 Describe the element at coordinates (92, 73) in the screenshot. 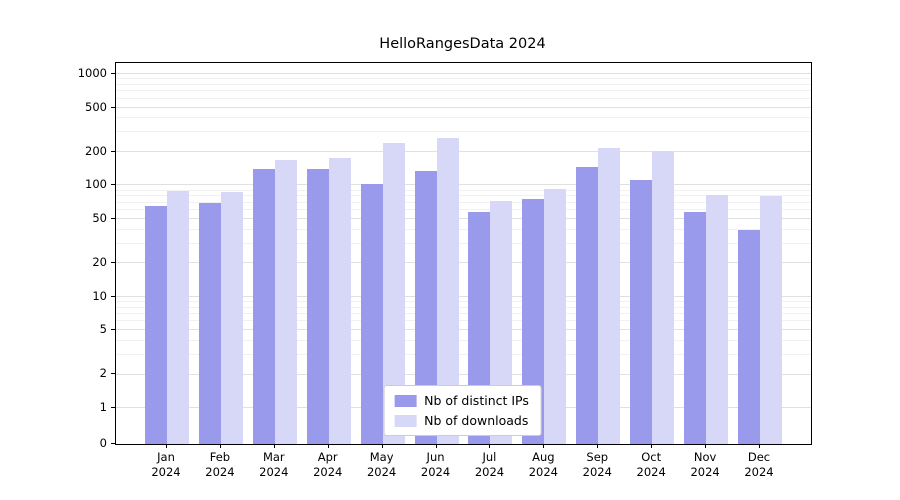

I see `y-axis-tick-label: 1000` at that location.